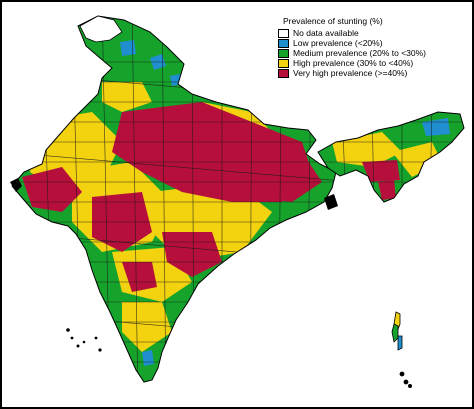 This screenshot has height=409, width=474. Describe the element at coordinates (353, 63) in the screenshot. I see `legend-label: High prevalence (30% to <40%)` at that location.